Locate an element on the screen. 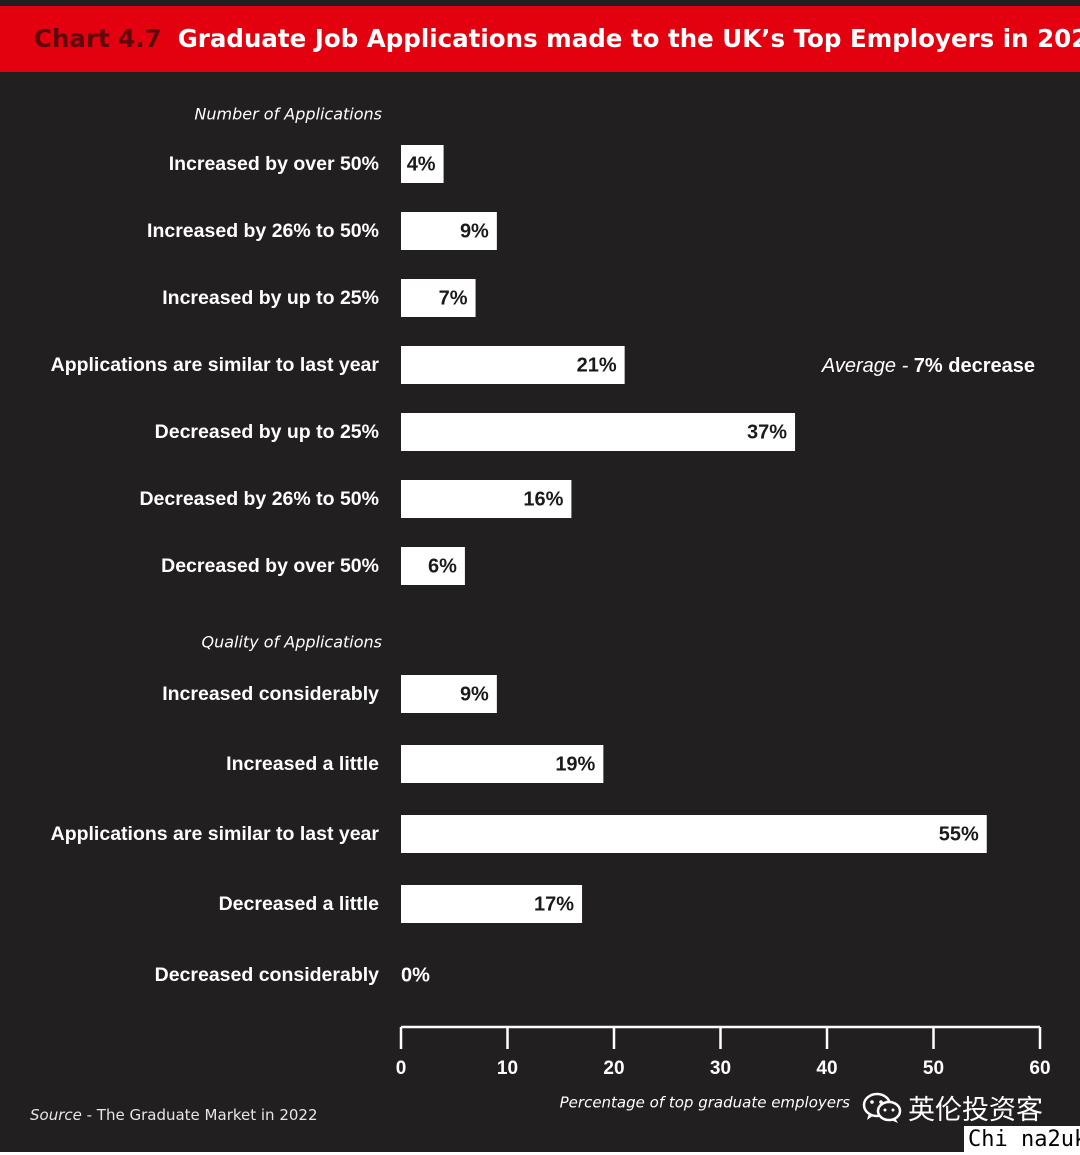 This screenshot has height=1155, width=1080. group-heading: Number of Applications is located at coordinates (288, 114).